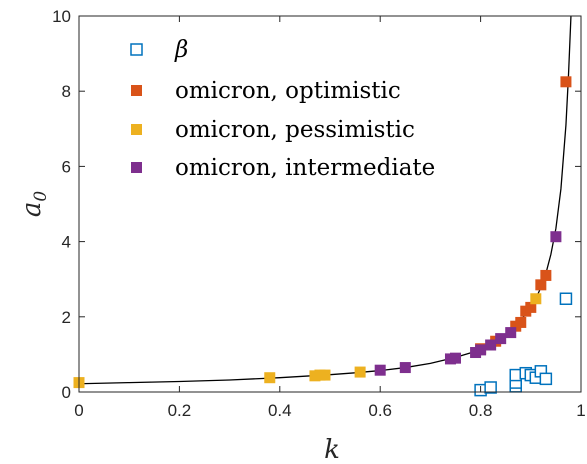 The image size is (587, 464). I want to click on y-tick-label: 2, so click(66, 317).